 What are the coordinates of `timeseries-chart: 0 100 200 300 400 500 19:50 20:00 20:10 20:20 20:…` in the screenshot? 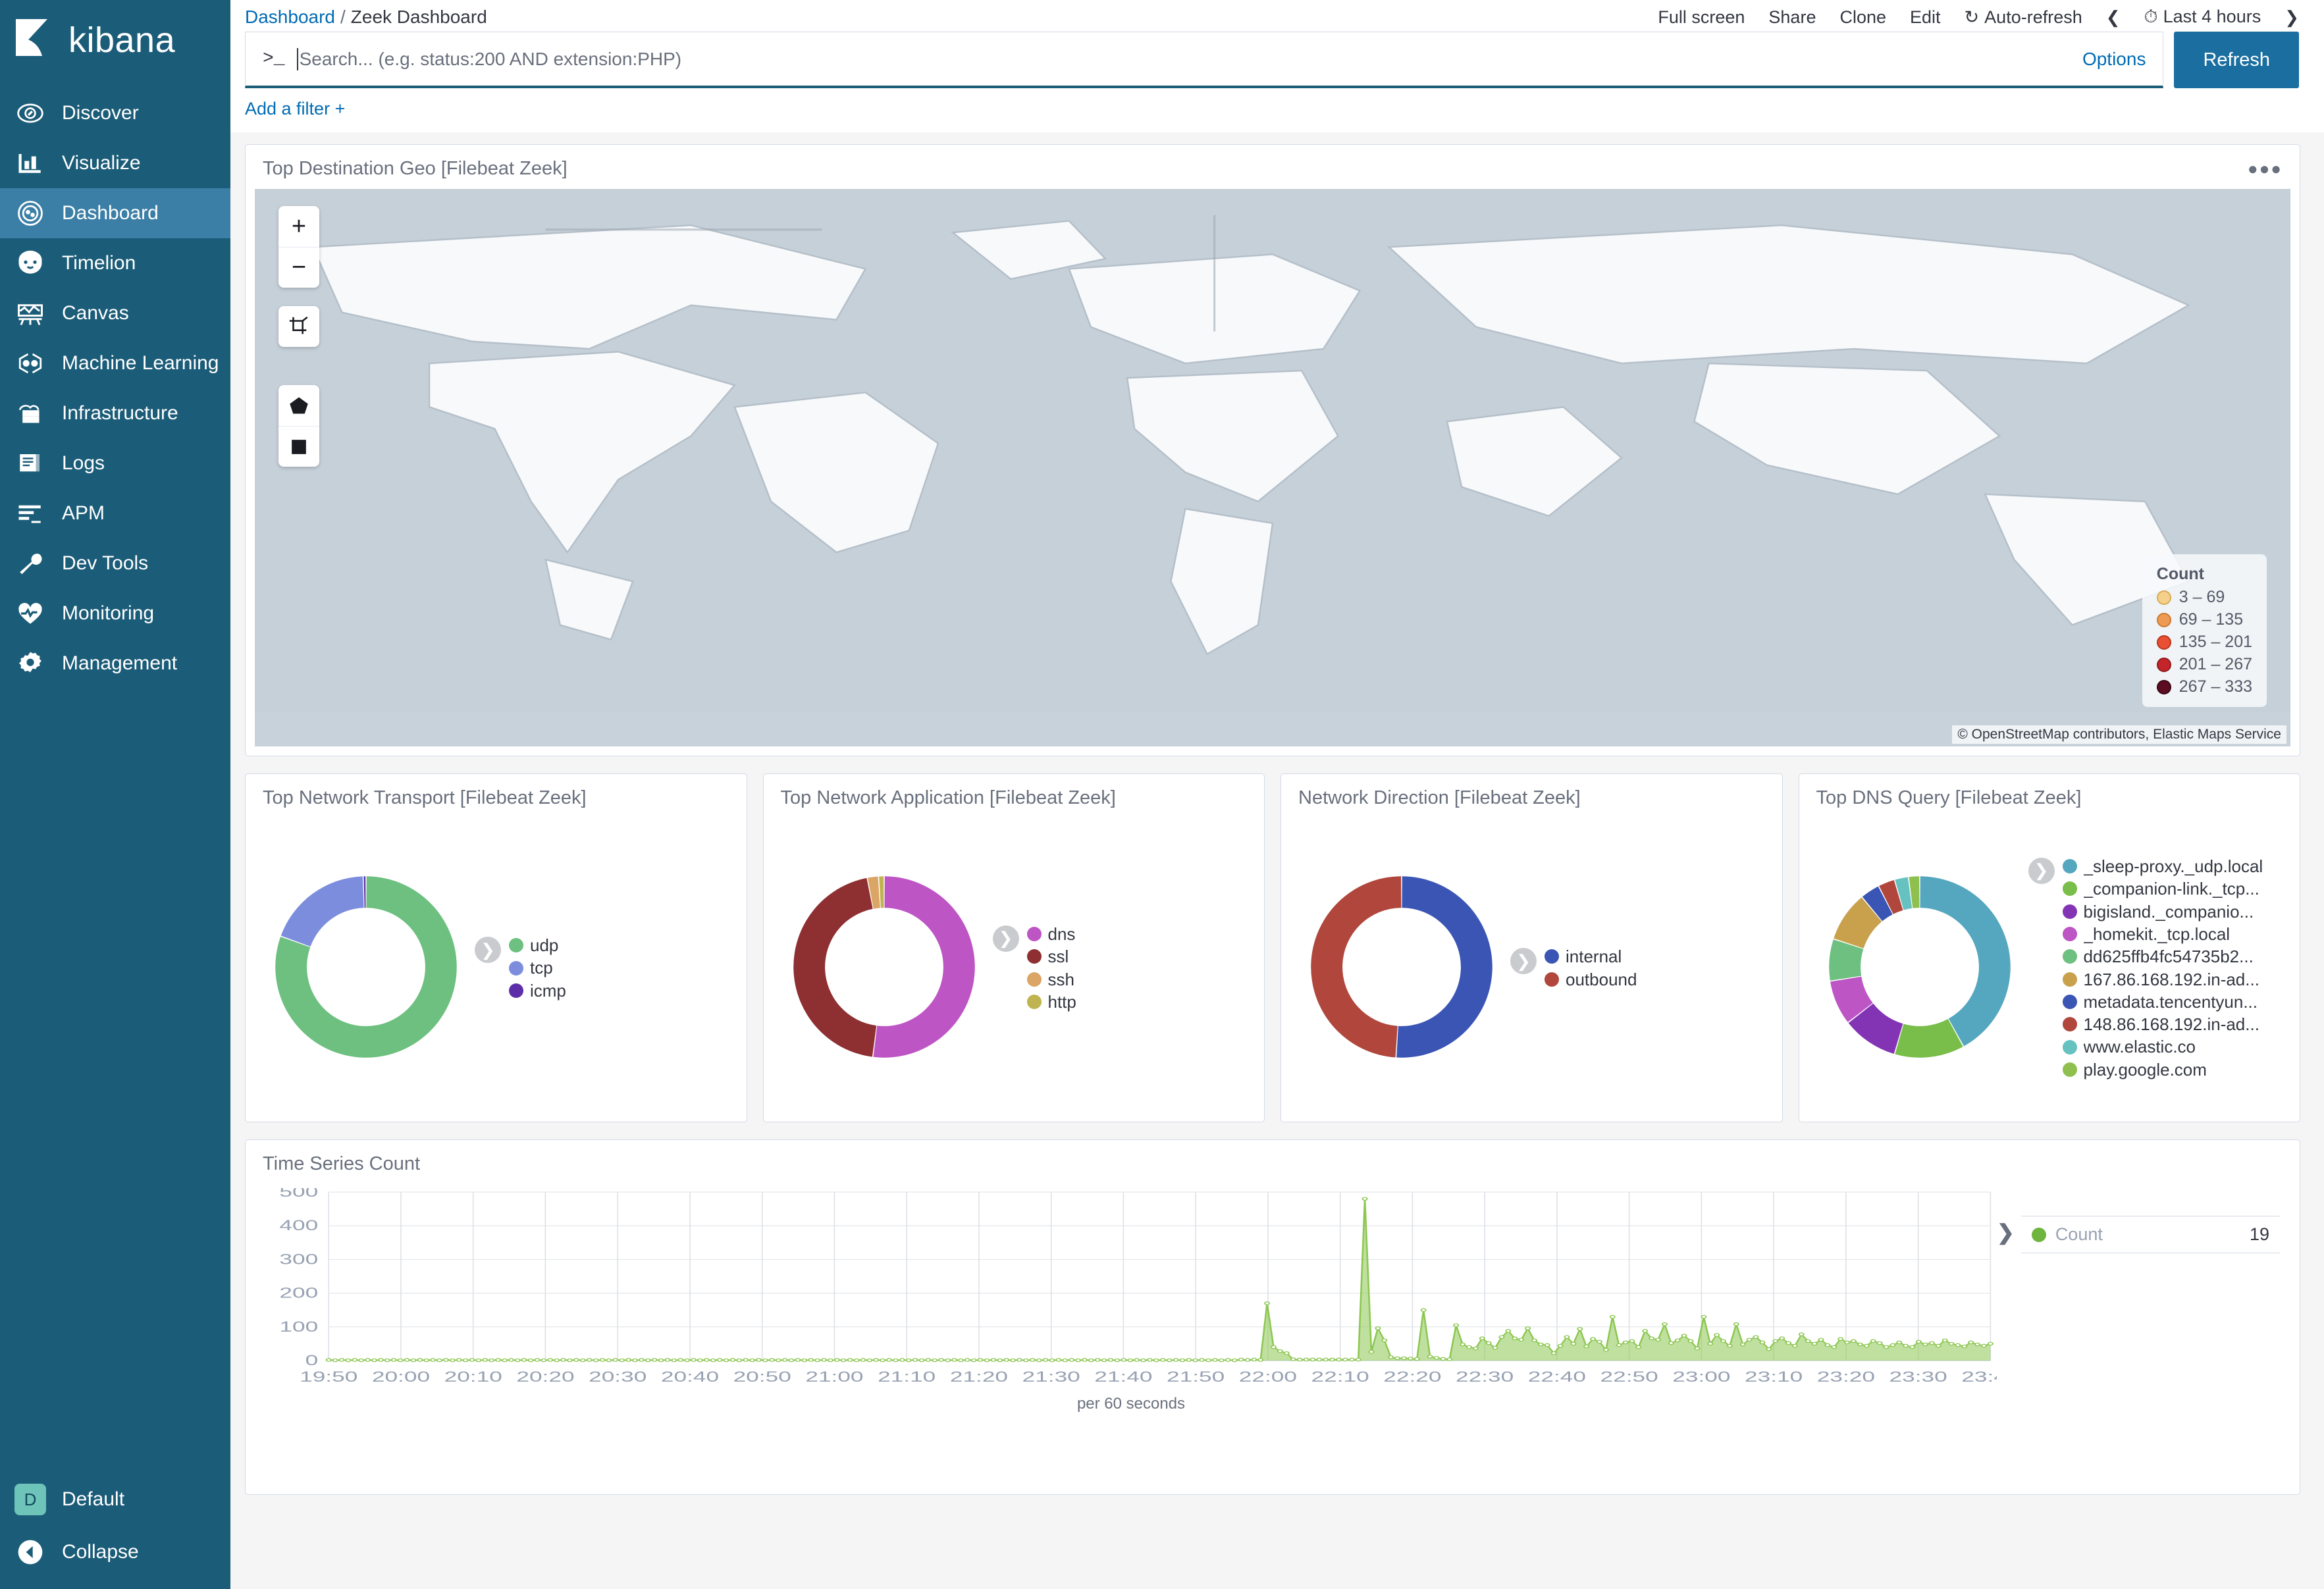 It's located at (1131, 1332).